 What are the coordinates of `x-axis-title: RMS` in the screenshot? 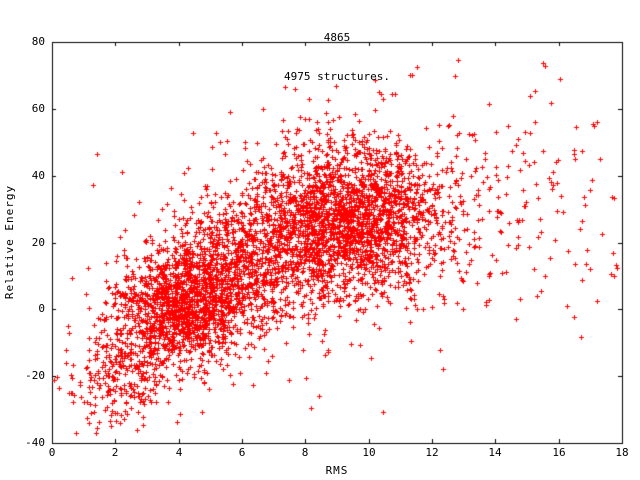 It's located at (337, 470).